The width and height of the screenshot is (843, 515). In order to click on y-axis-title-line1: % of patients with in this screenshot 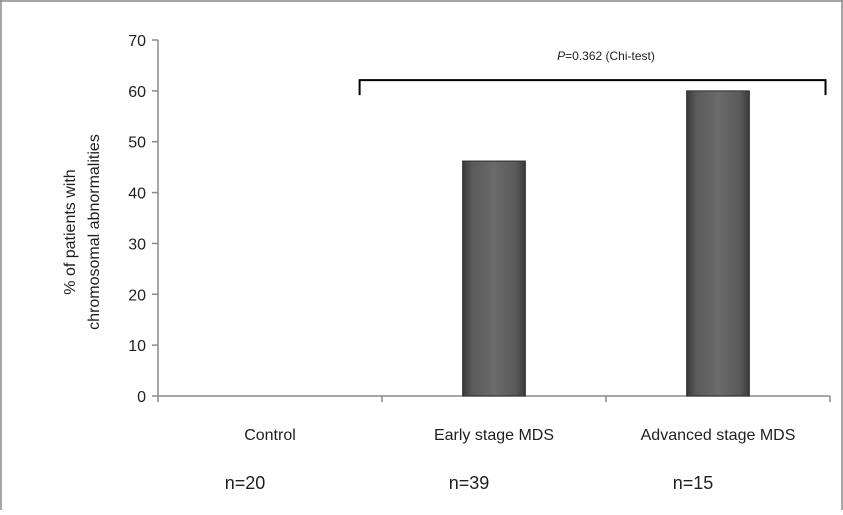, I will do `click(70, 231)`.